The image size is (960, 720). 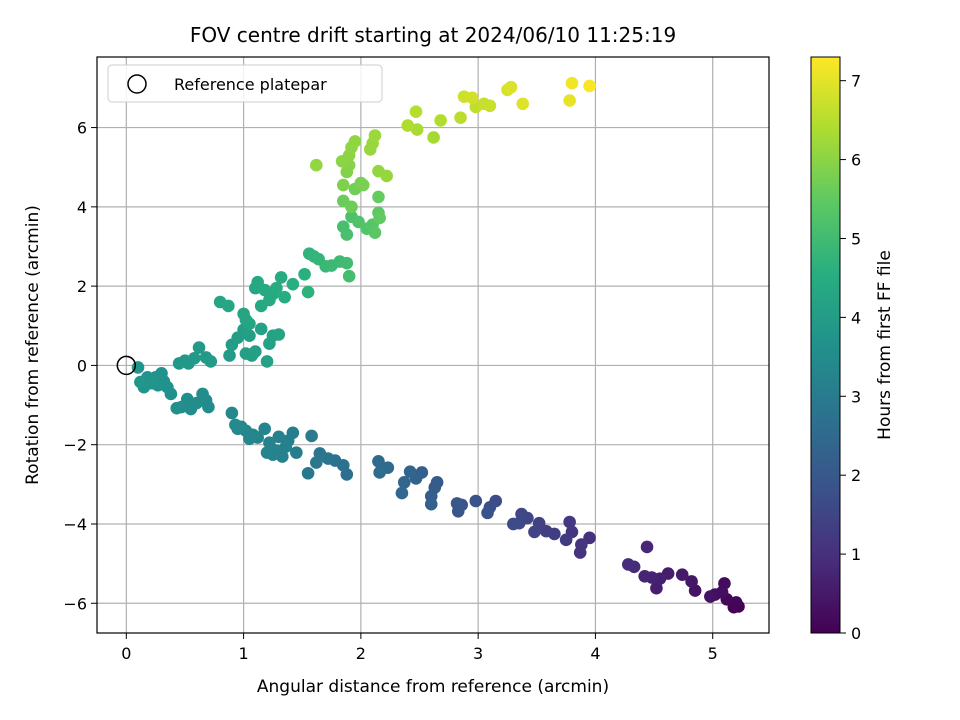 I want to click on legend-marker, so click(x=137, y=84).